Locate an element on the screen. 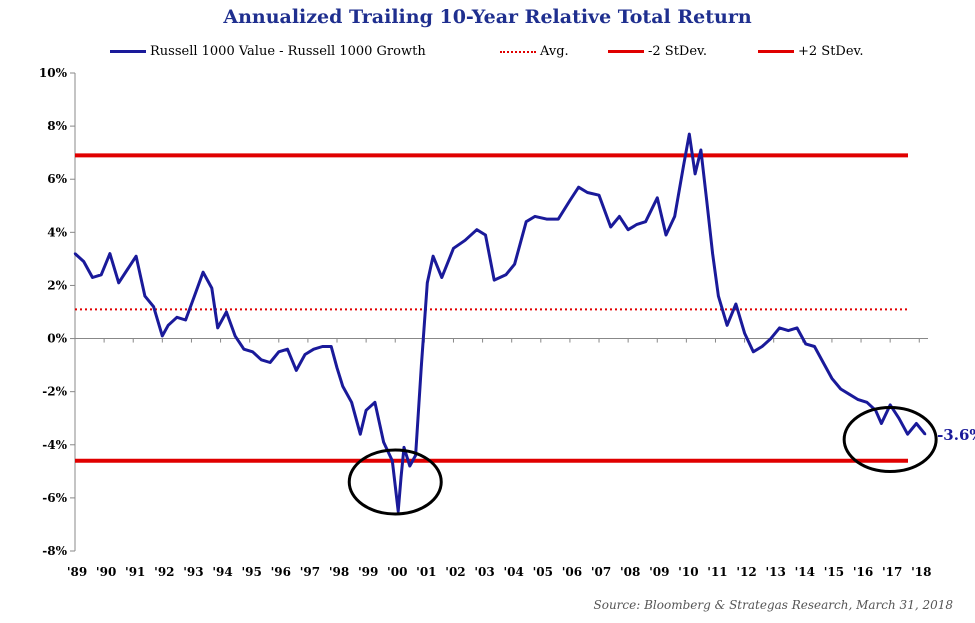  x-tick-label: '93 is located at coordinates (193, 572).